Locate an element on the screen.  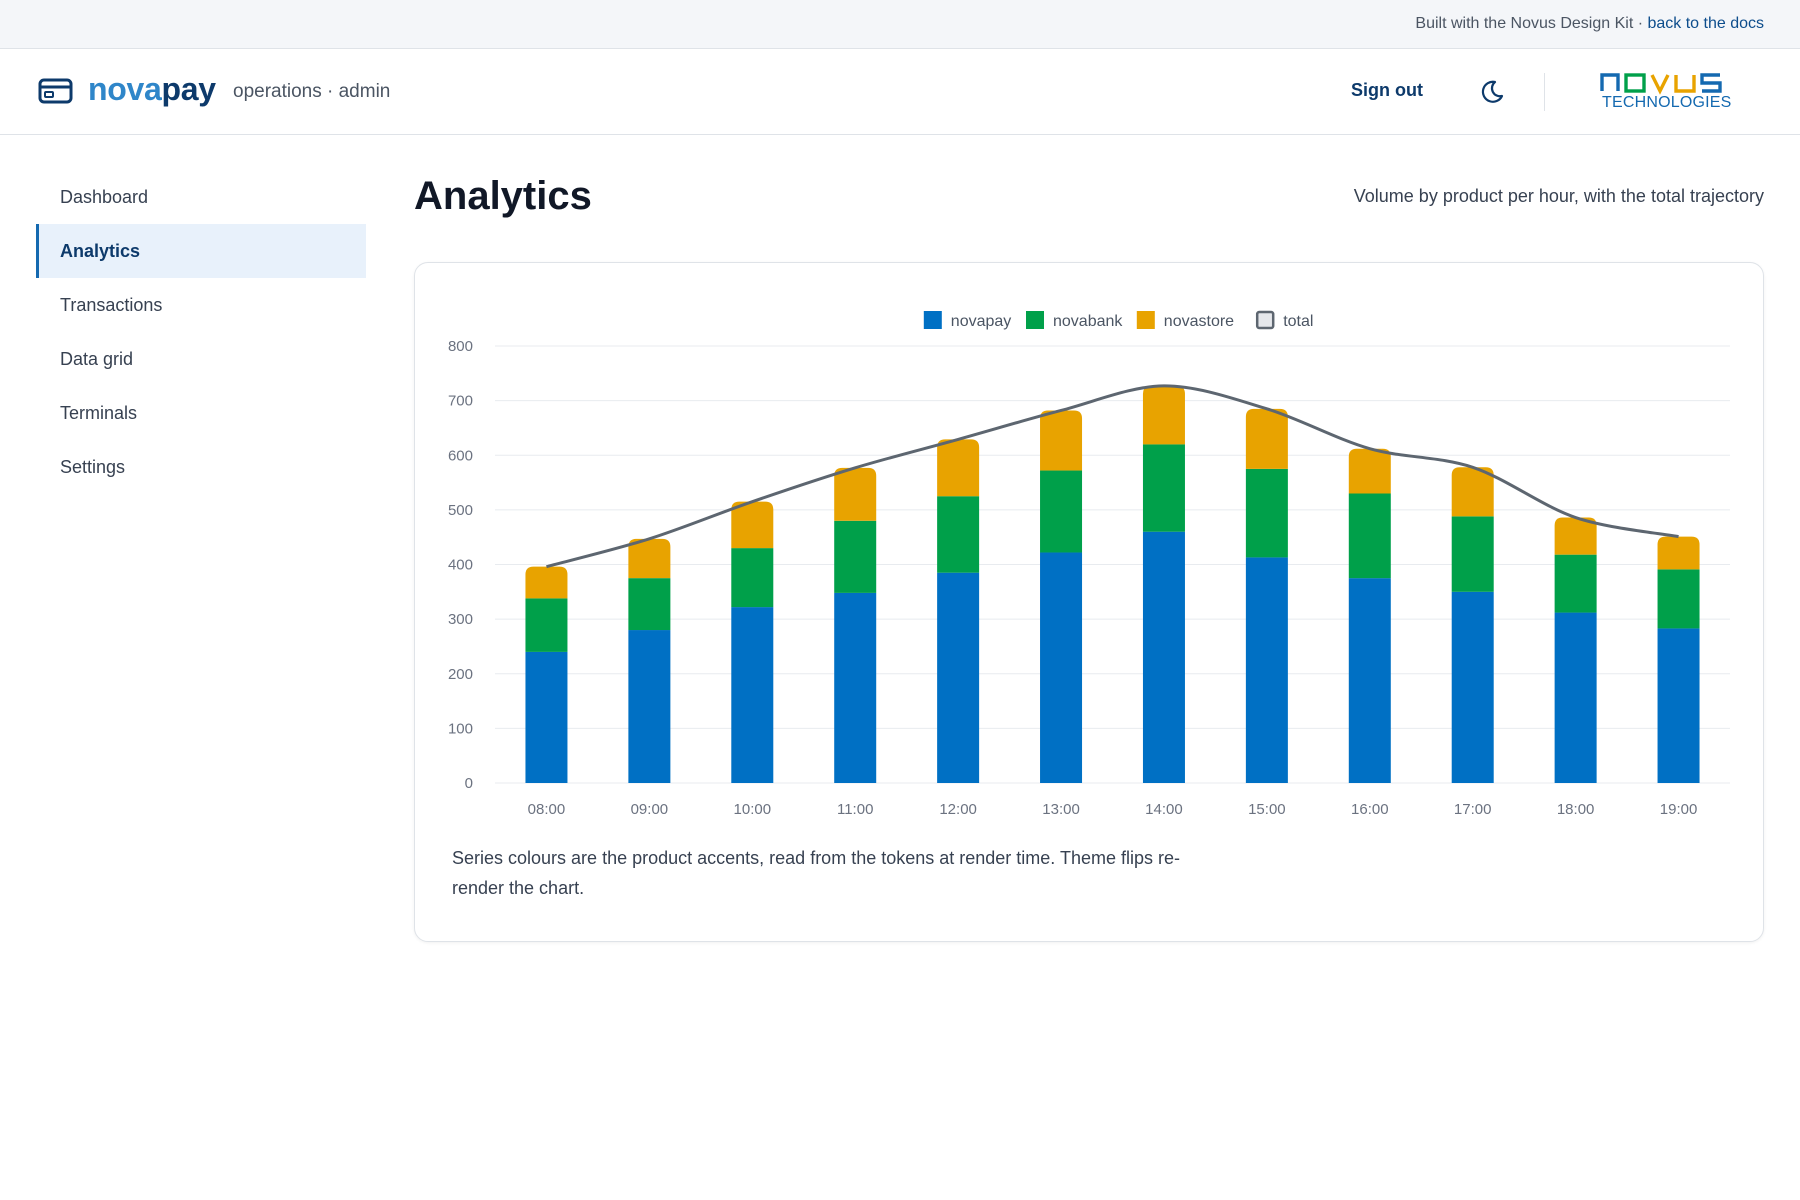
legend-label-novastore: novastore is located at coordinates (1199, 321).